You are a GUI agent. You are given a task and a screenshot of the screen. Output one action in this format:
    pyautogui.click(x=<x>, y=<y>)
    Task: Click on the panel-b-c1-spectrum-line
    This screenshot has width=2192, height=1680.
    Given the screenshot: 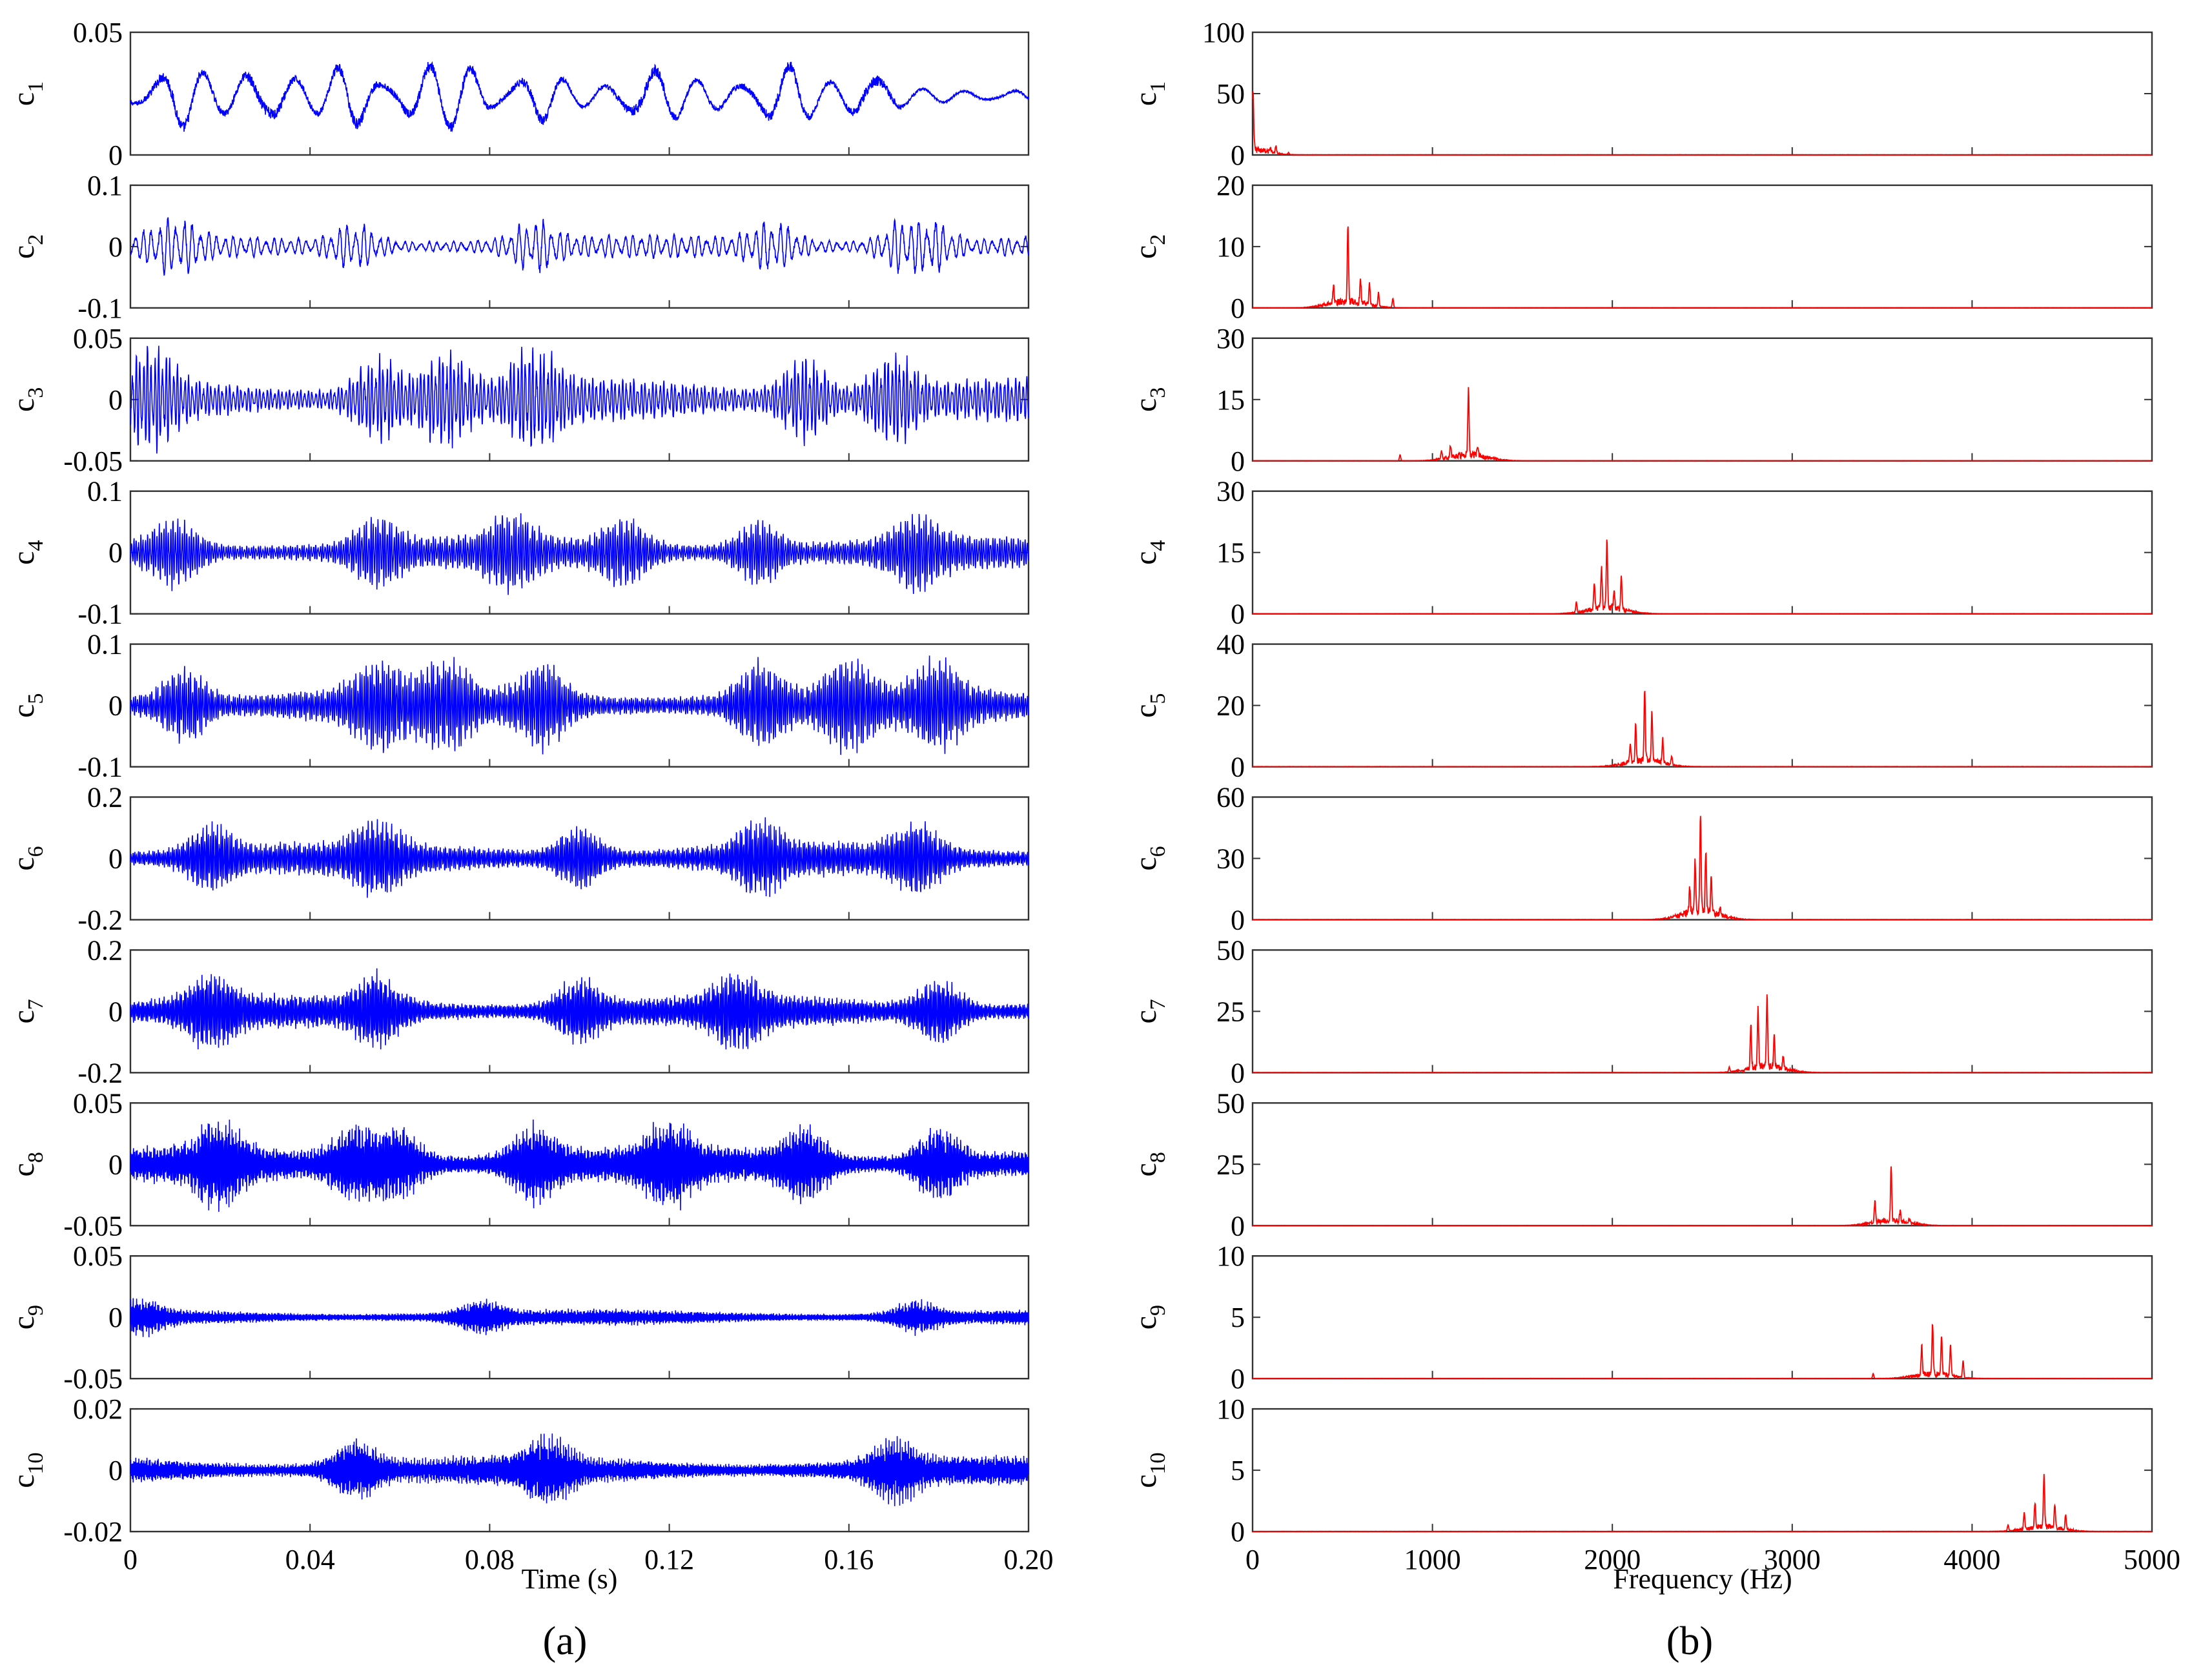 What is the action you would take?
    pyautogui.click(x=1702, y=123)
    